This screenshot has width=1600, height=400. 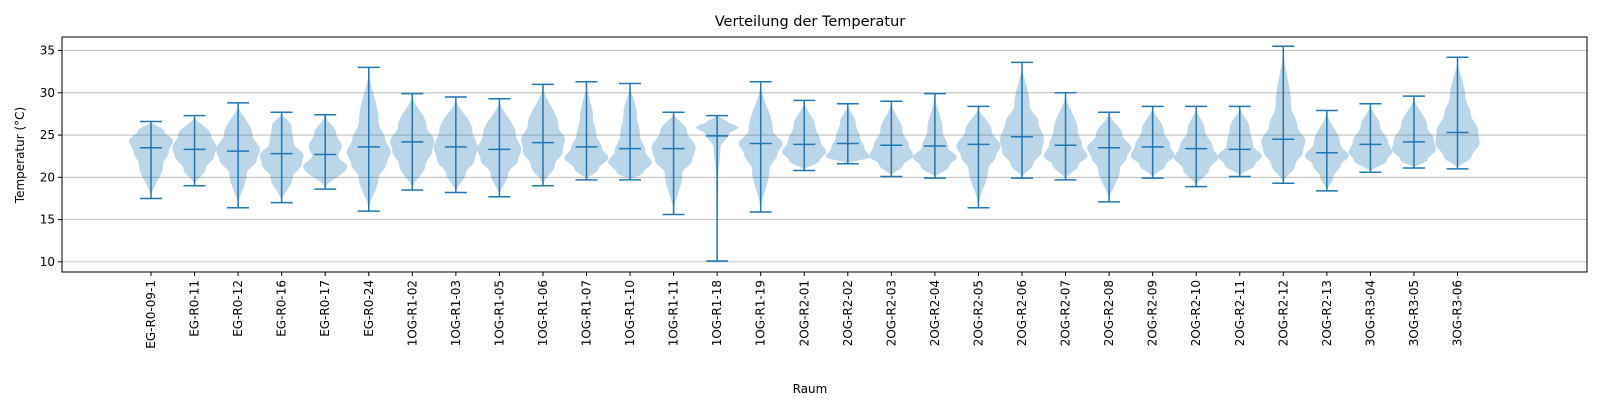 What do you see at coordinates (543, 313) in the screenshot?
I see `x-tick-label: 1OG-R1-06` at bounding box center [543, 313].